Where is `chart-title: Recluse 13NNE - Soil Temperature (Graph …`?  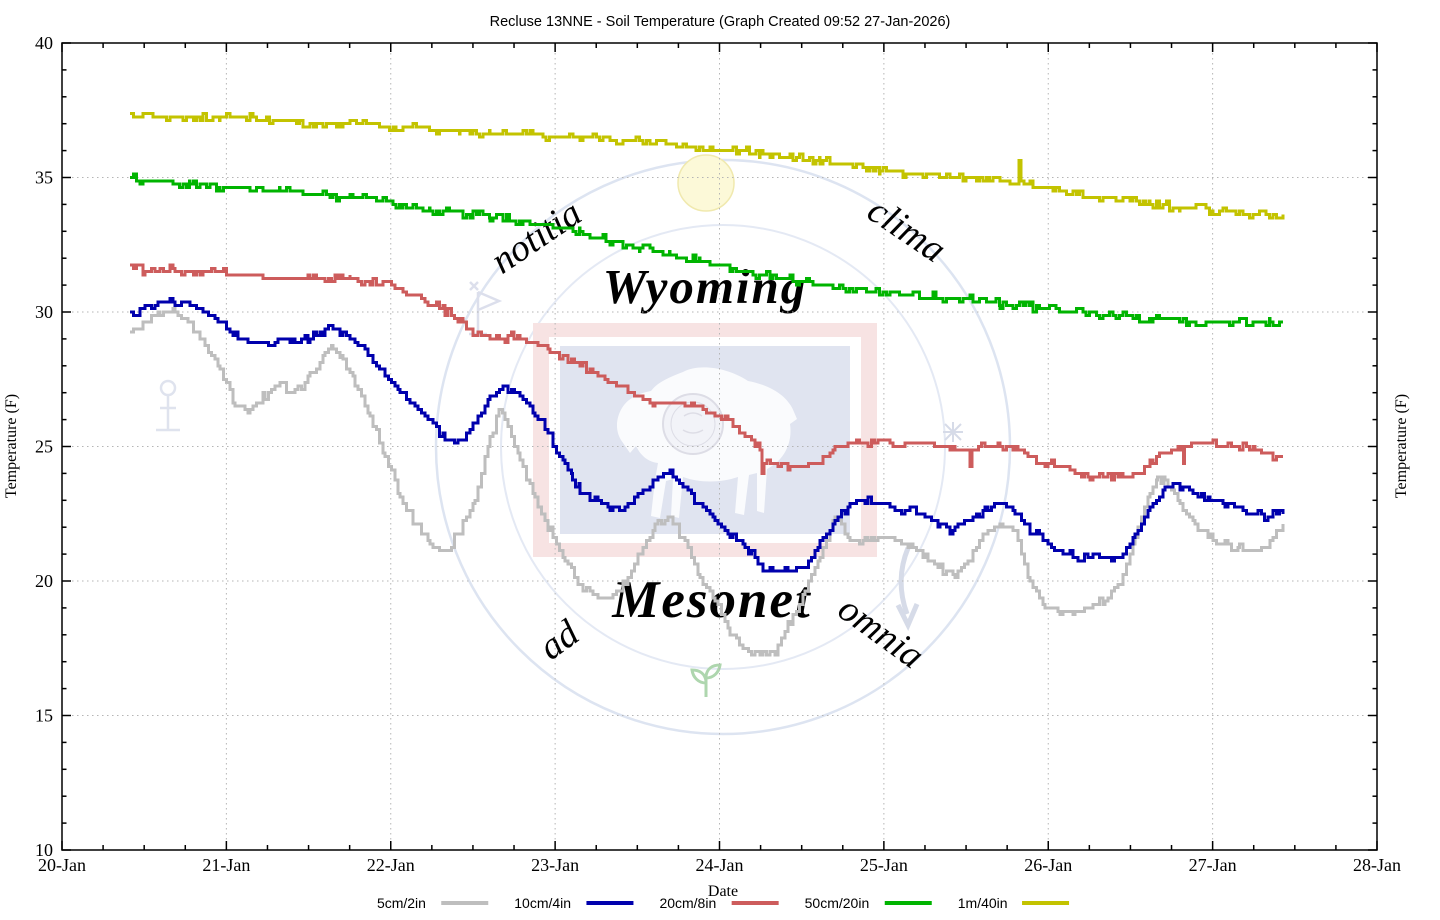 chart-title: Recluse 13NNE - Soil Temperature (Graph … is located at coordinates (720, 22).